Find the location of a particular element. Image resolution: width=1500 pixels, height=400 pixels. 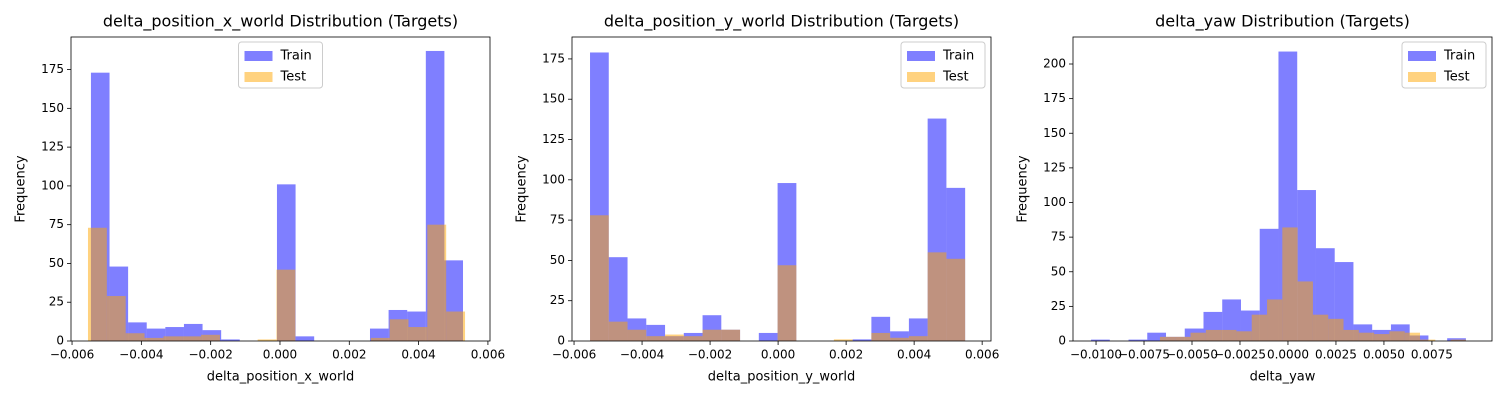

x-tick-label: −0.006 is located at coordinates (574, 355).